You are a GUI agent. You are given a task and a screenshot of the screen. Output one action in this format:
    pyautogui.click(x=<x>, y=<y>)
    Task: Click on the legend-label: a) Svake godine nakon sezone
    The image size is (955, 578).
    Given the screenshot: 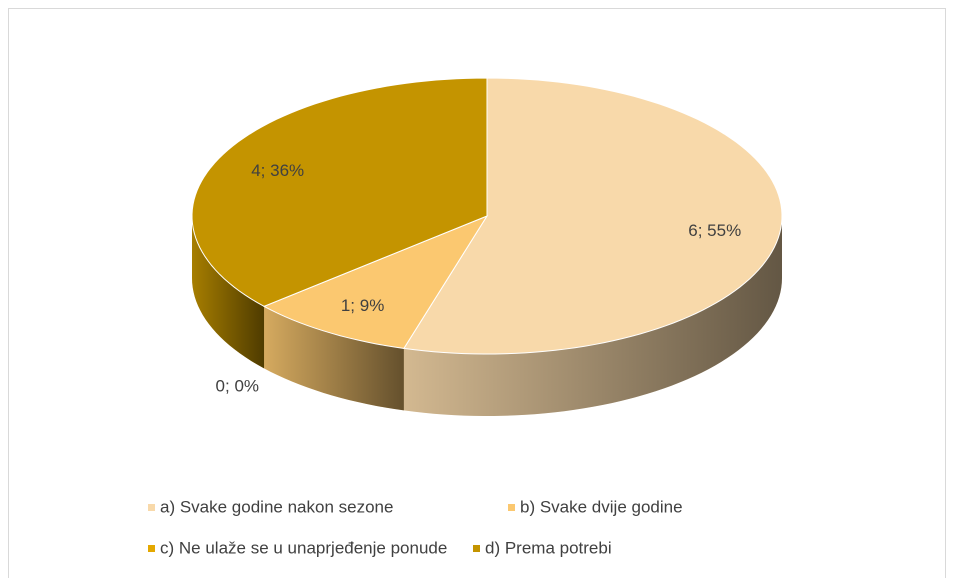 What is the action you would take?
    pyautogui.click(x=276, y=506)
    